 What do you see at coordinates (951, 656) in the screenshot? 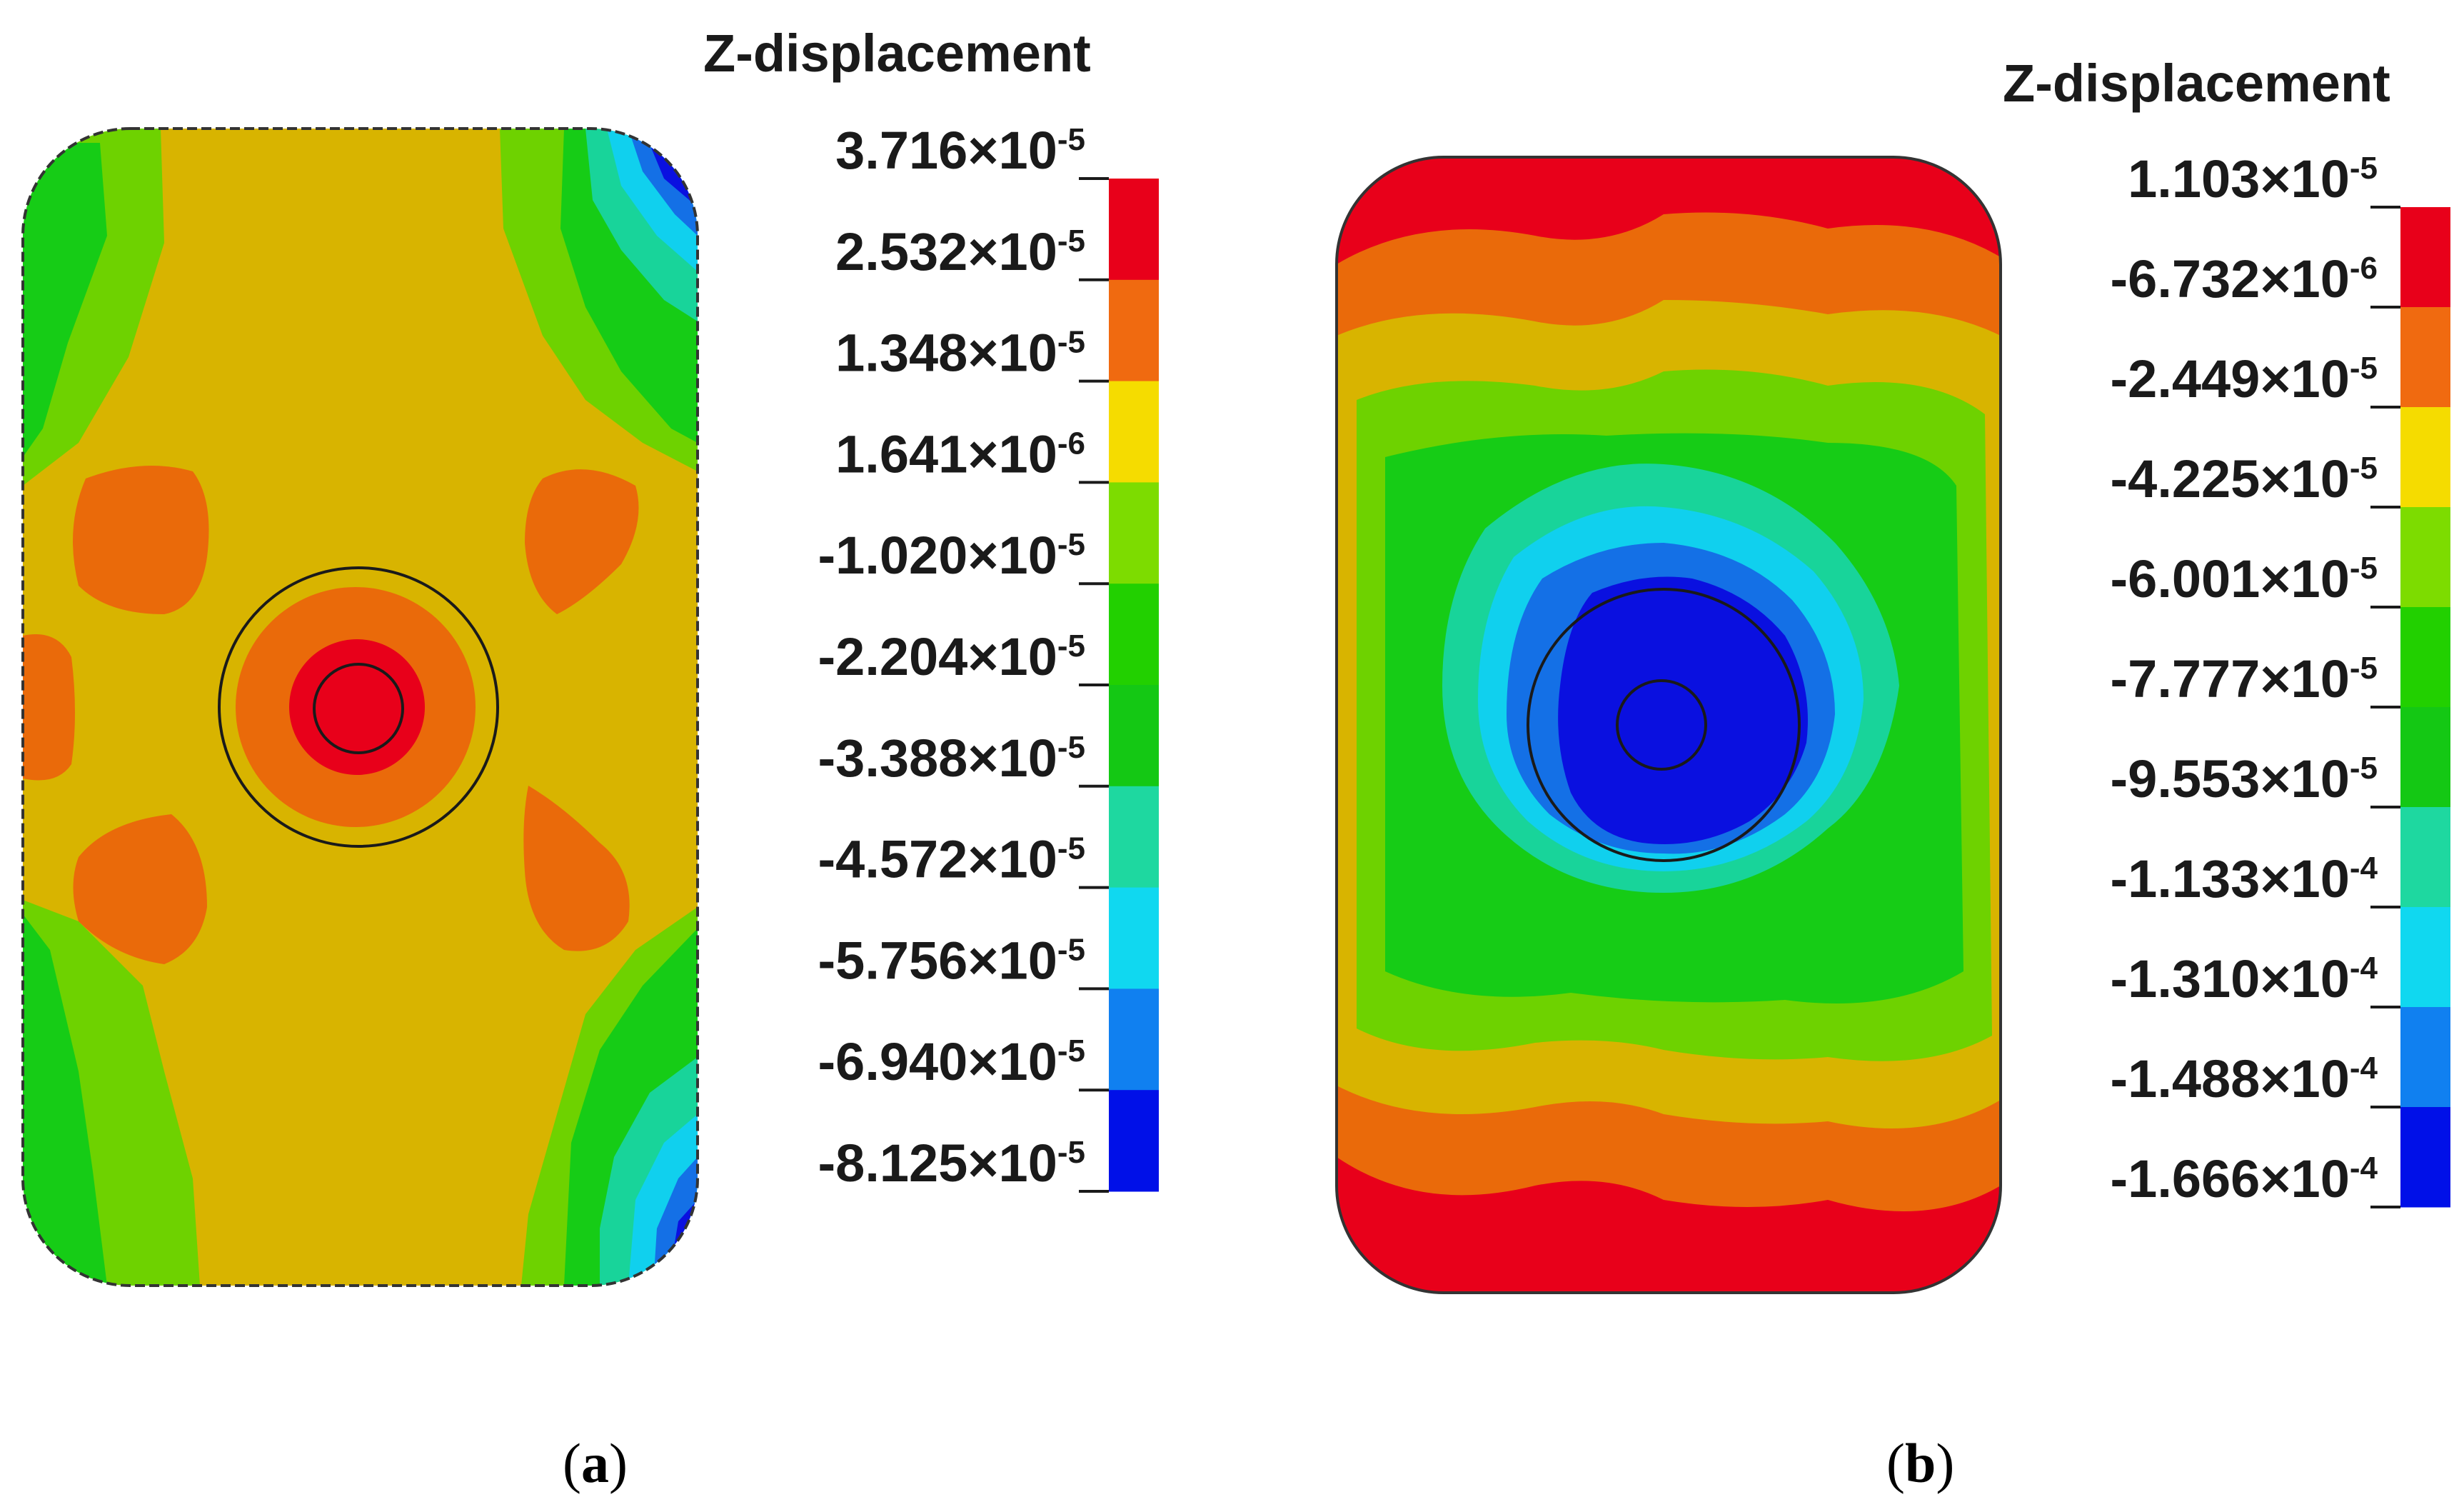
I see `legend-a-tick-label: -2.204×10⁻⁵` at bounding box center [951, 656].